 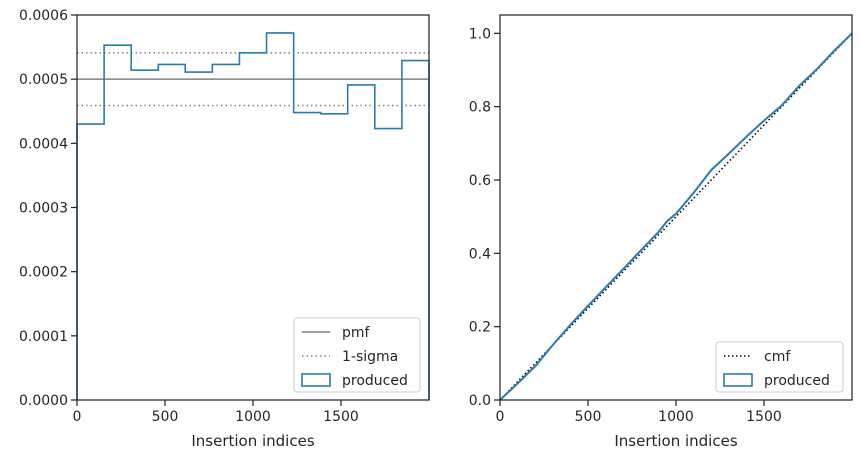 What do you see at coordinates (43, 80) in the screenshot?
I see `y-tick-label: 0.0005` at bounding box center [43, 80].